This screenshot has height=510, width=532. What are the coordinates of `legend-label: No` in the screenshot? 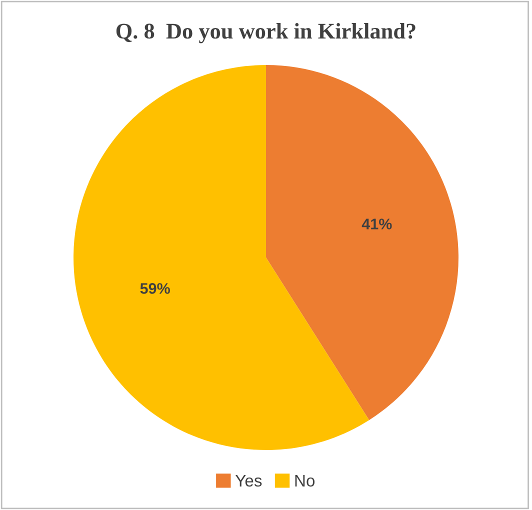 It's located at (305, 480).